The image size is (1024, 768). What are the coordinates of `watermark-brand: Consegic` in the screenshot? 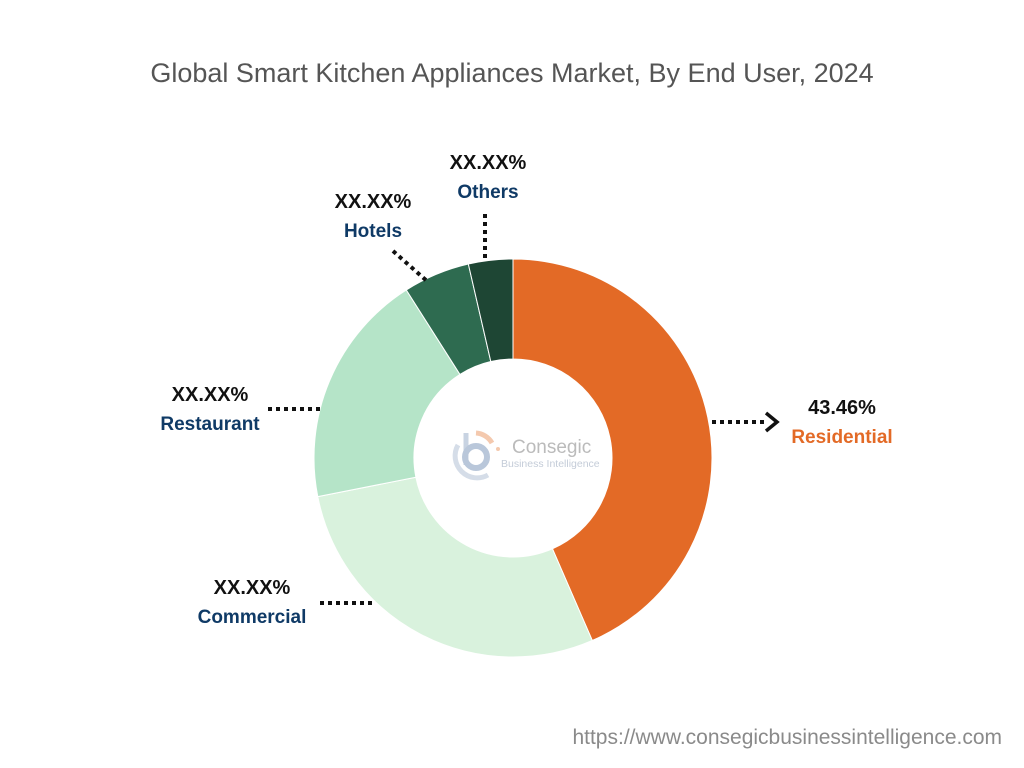 It's located at (552, 447).